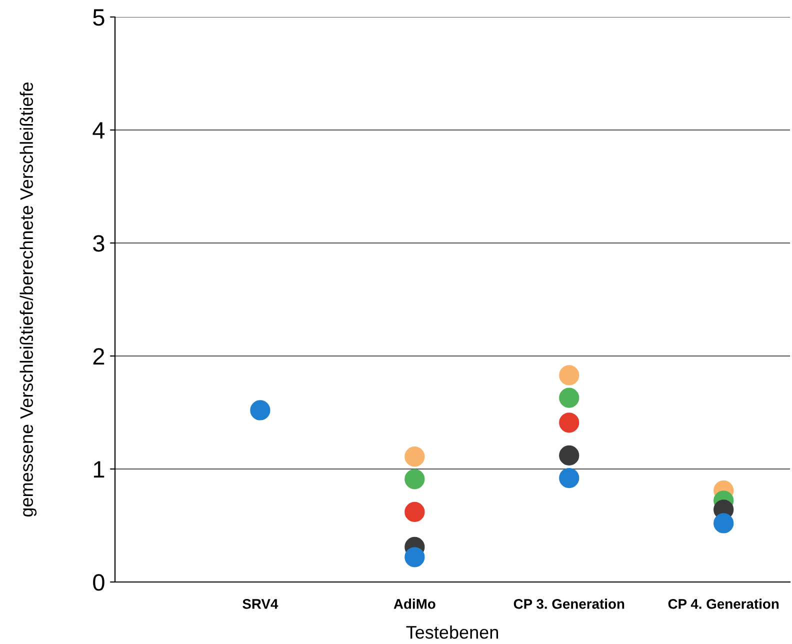 Image resolution: width=792 pixels, height=644 pixels. I want to click on y-tick-label: 4, so click(98, 130).